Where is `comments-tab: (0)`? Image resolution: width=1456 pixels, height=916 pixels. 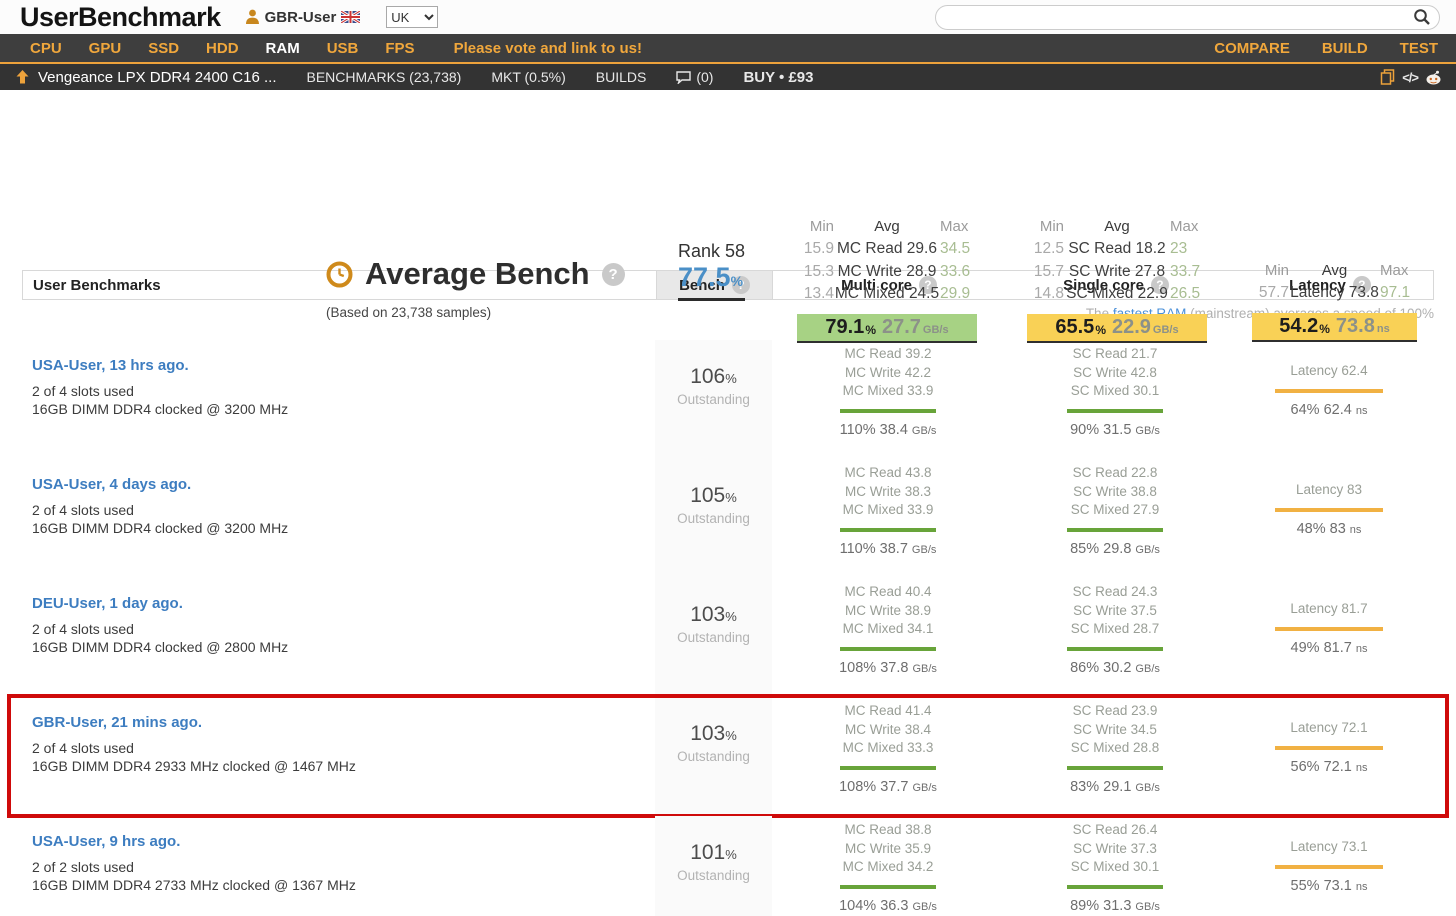 comments-tab: (0) is located at coordinates (694, 77).